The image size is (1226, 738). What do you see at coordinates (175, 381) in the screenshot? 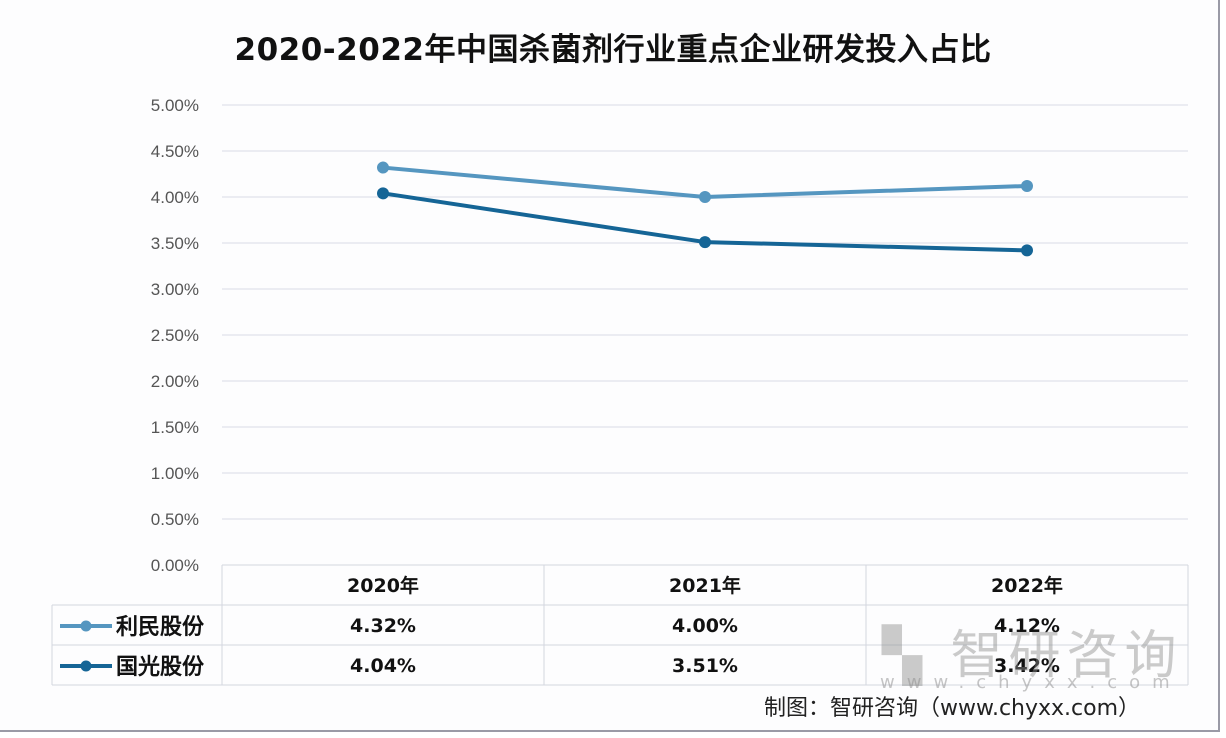
I see `y-tick-label: 2.00%` at bounding box center [175, 381].